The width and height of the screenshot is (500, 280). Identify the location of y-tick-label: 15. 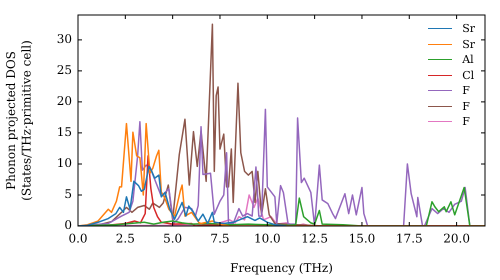
(64, 132).